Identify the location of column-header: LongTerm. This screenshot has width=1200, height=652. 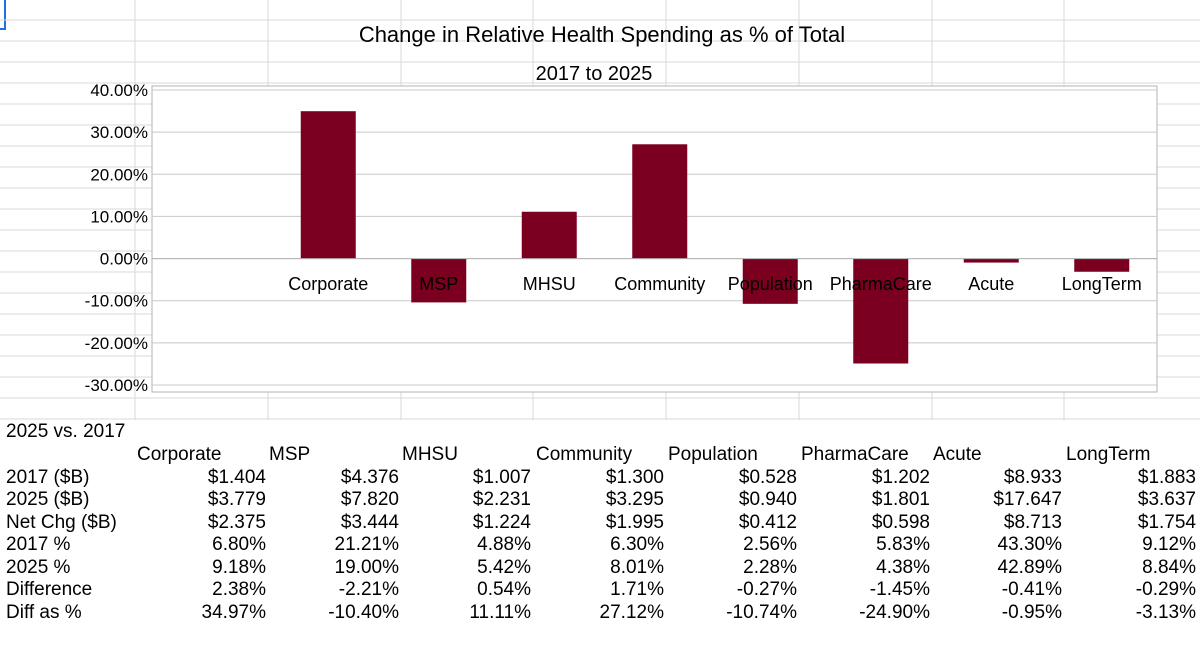
(1108, 454).